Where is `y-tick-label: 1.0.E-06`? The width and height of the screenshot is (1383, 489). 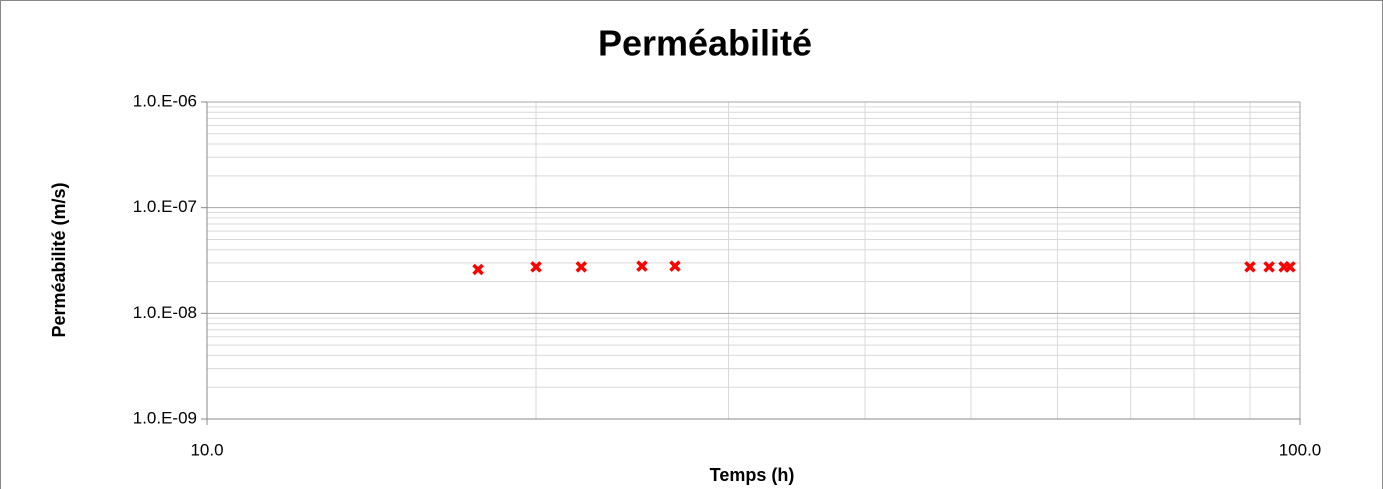
y-tick-label: 1.0.E-06 is located at coordinates (165, 100).